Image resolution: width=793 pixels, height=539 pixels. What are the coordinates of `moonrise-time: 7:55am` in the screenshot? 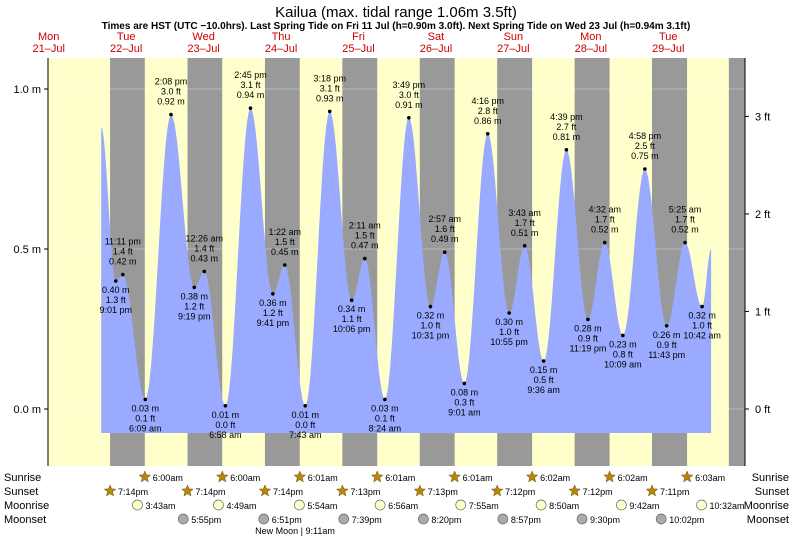 It's located at (484, 506).